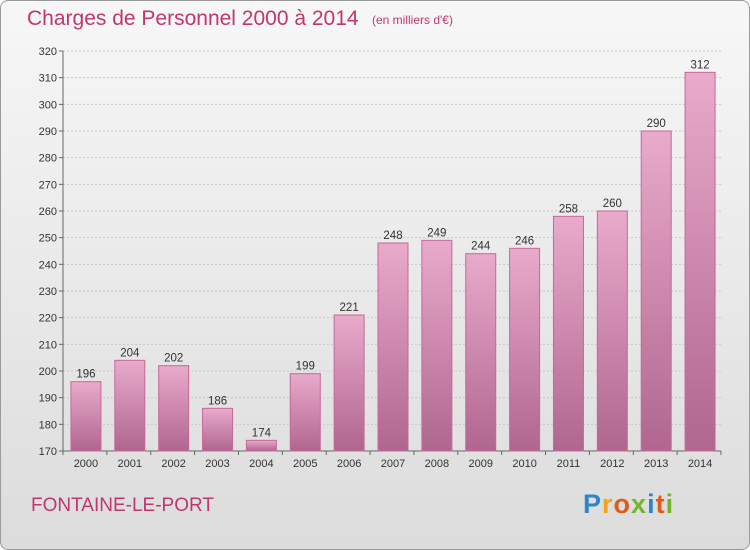 This screenshot has width=750, height=550. What do you see at coordinates (48, 159) in the screenshot?
I see `y-tick-label: 280` at bounding box center [48, 159].